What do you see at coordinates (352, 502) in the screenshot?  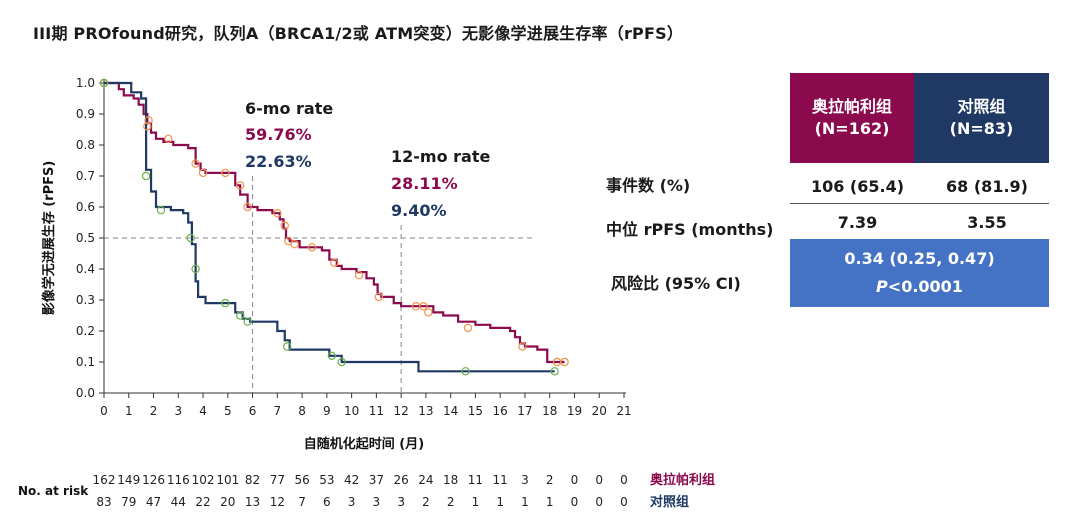 I see `risk-count-control: 3` at bounding box center [352, 502].